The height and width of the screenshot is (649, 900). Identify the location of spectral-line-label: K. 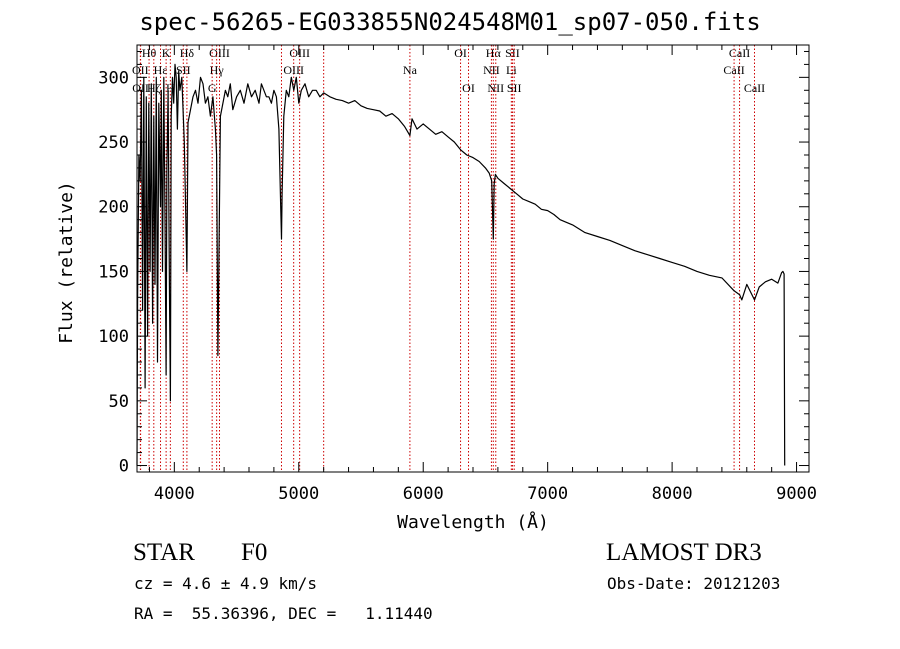
(166, 53).